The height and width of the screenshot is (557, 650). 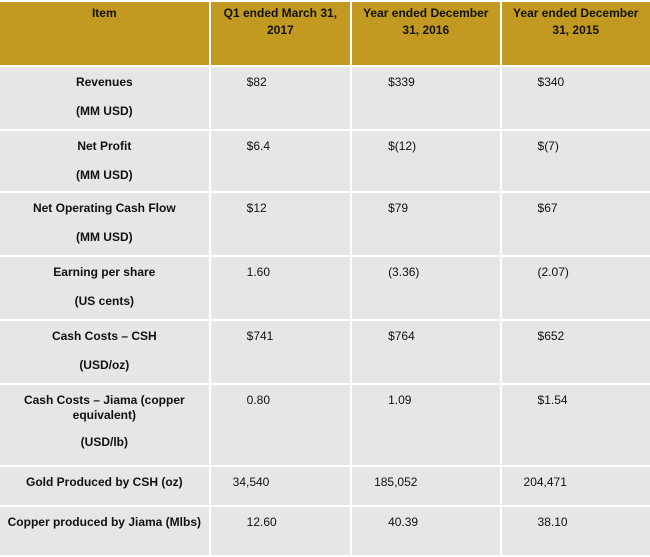 What do you see at coordinates (104, 288) in the screenshot?
I see `row-label-cell: Earning per share (US cents)` at bounding box center [104, 288].